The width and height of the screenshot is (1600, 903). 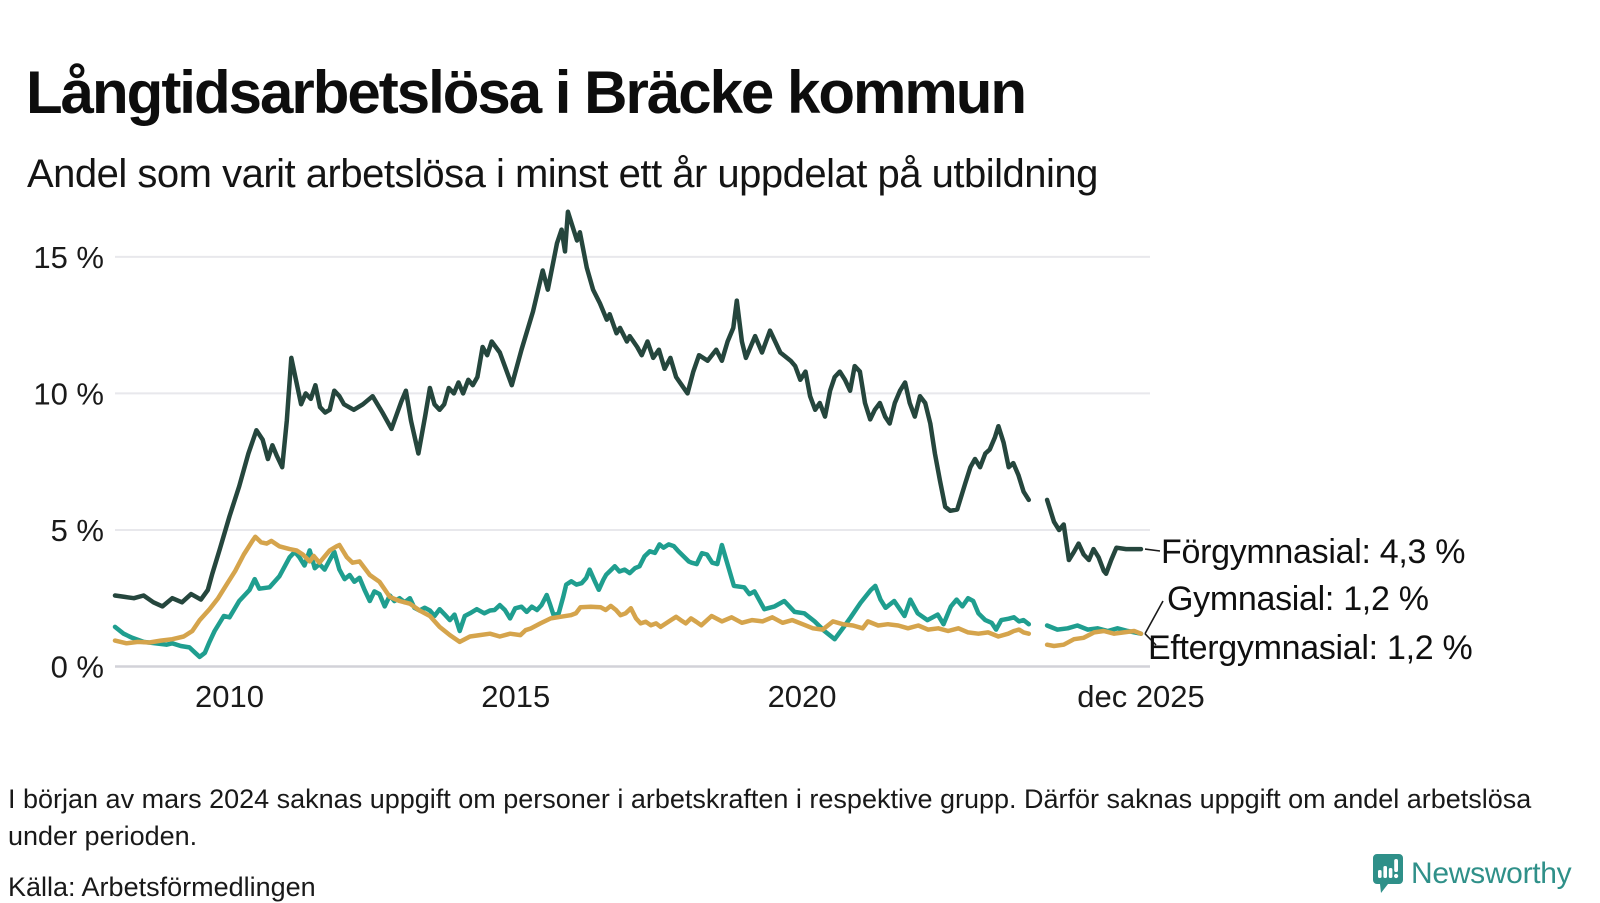 I want to click on y-axis-tick-label: 10 %, so click(x=68, y=393).